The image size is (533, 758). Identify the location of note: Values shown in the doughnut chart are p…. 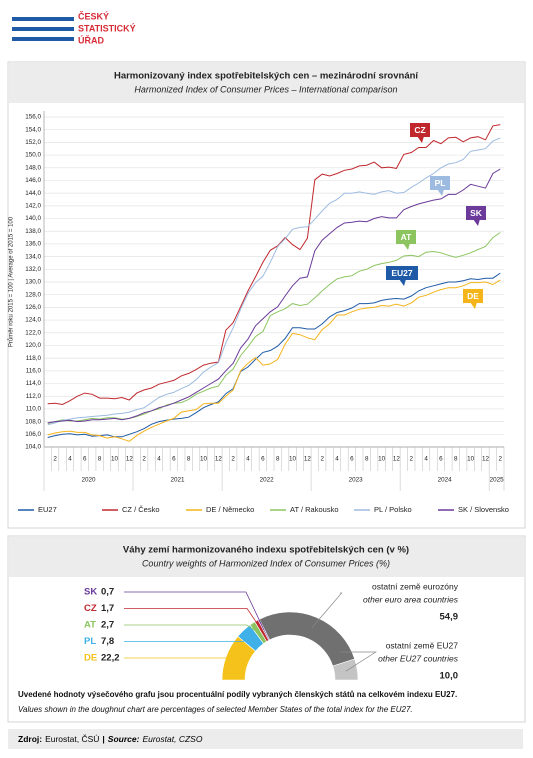
(215, 709).